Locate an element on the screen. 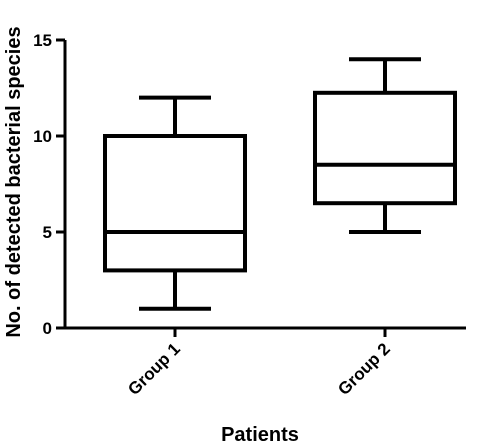  x-axis: Group 1 Group 2 is located at coordinates (265, 362).